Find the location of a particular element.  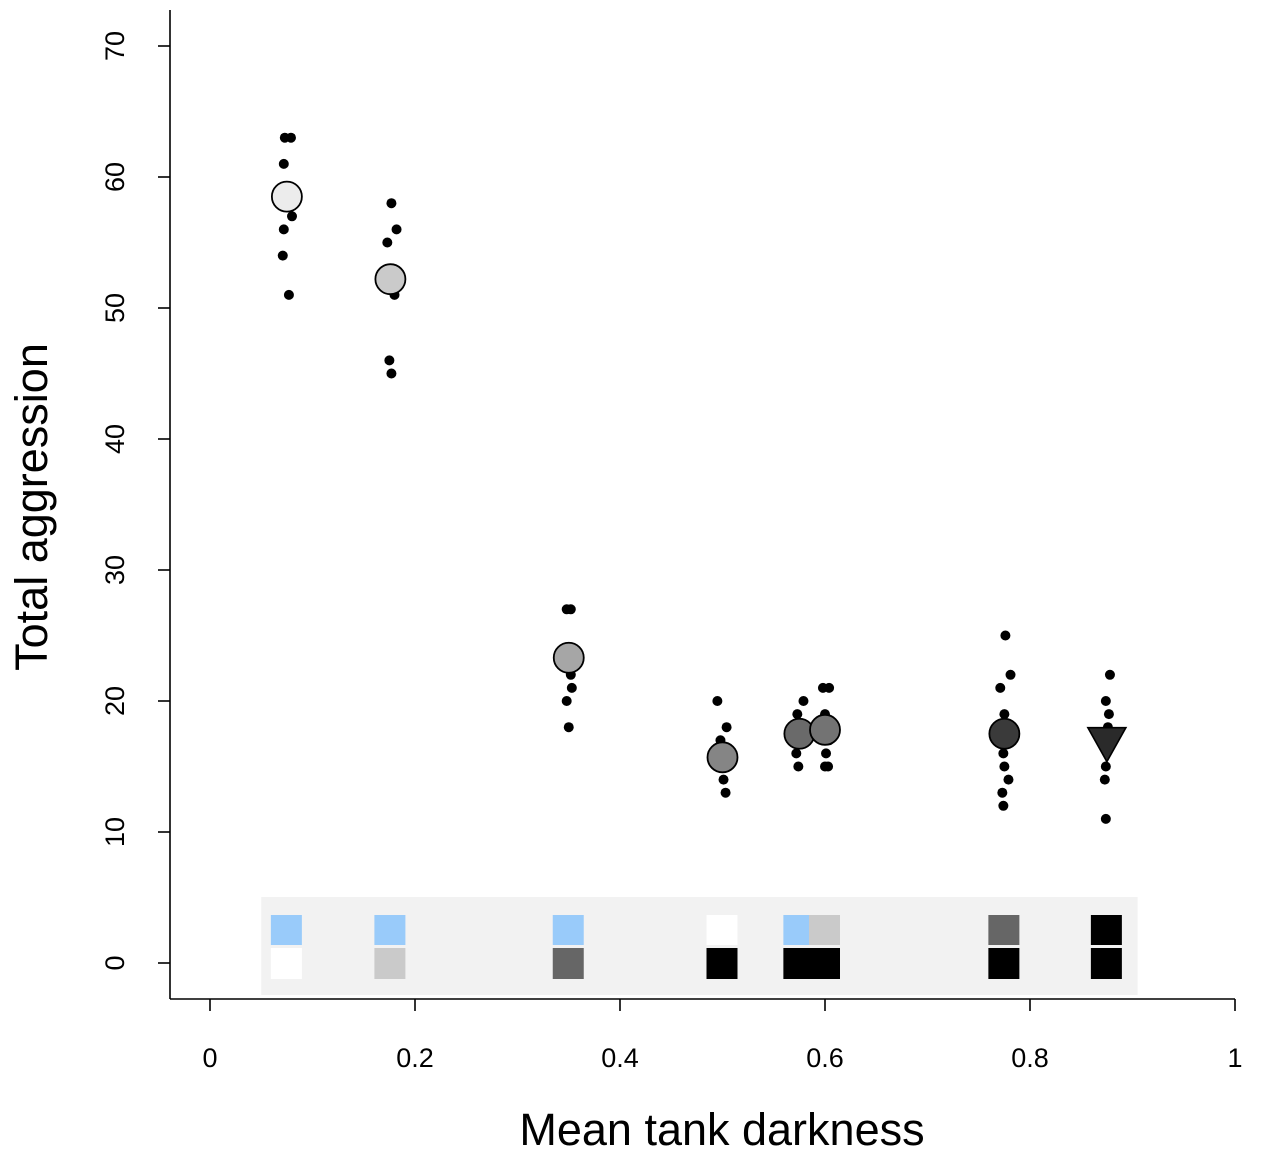

x-tick-label: 0.6 is located at coordinates (825, 1058).